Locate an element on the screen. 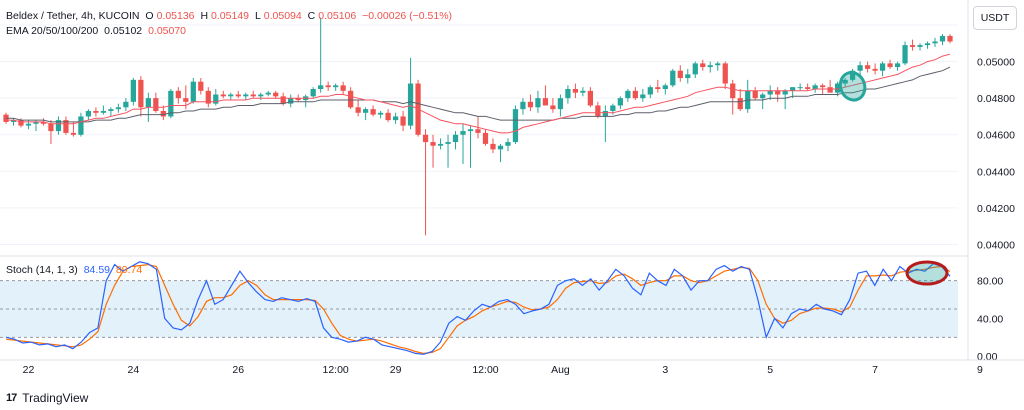 Image resolution: width=1024 pixels, height=410 pixels. high-value: 0.05149 is located at coordinates (230, 16).